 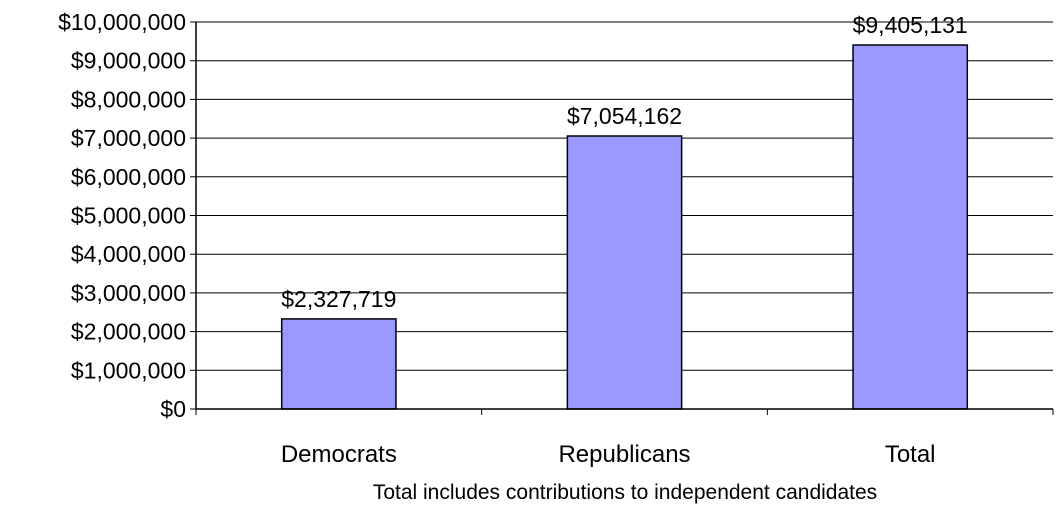 What do you see at coordinates (128, 332) in the screenshot?
I see `y-tick-label: $2,000,000` at bounding box center [128, 332].